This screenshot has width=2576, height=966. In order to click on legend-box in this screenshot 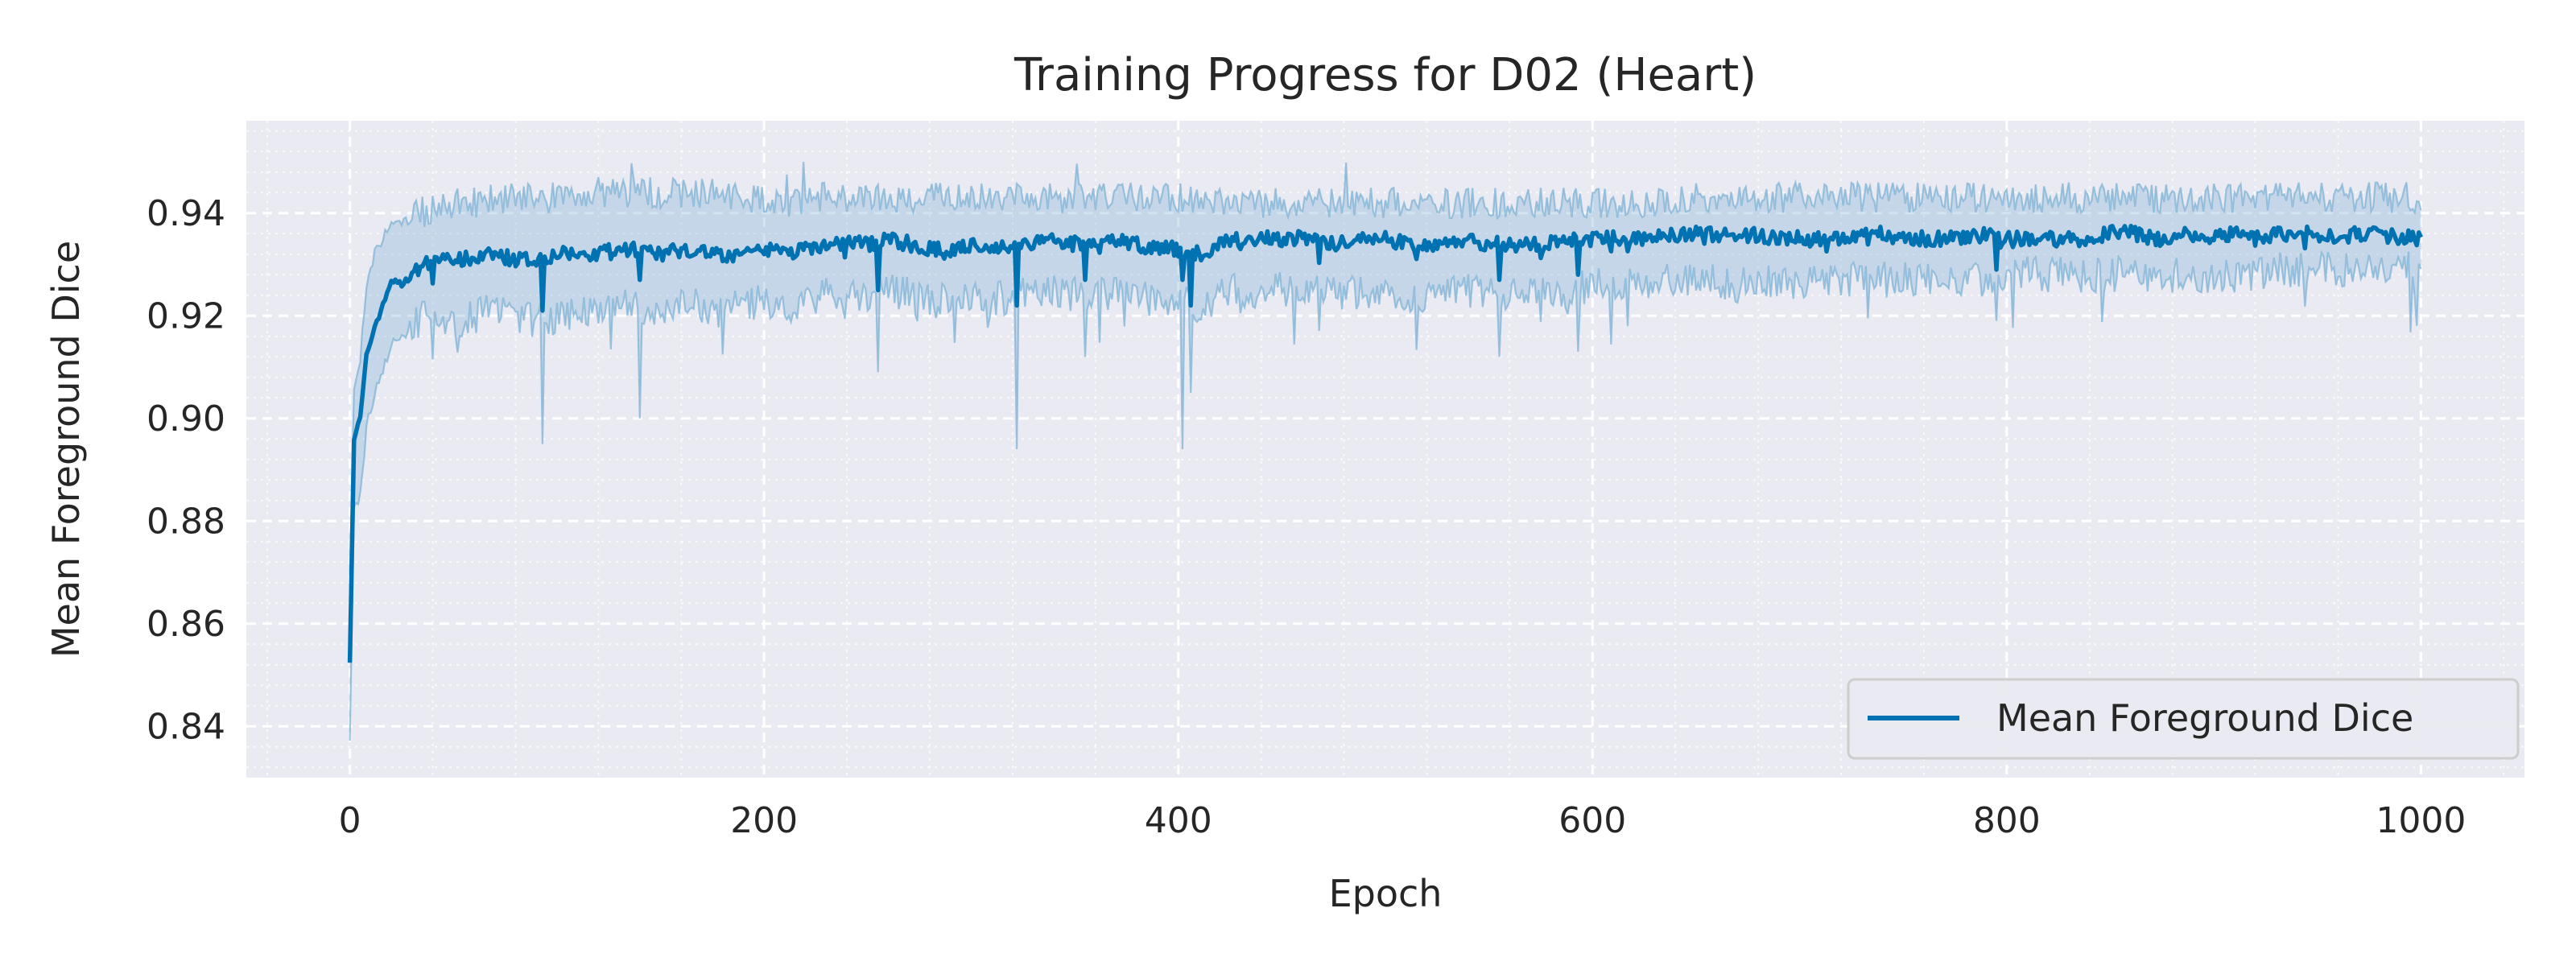, I will do `click(2183, 719)`.